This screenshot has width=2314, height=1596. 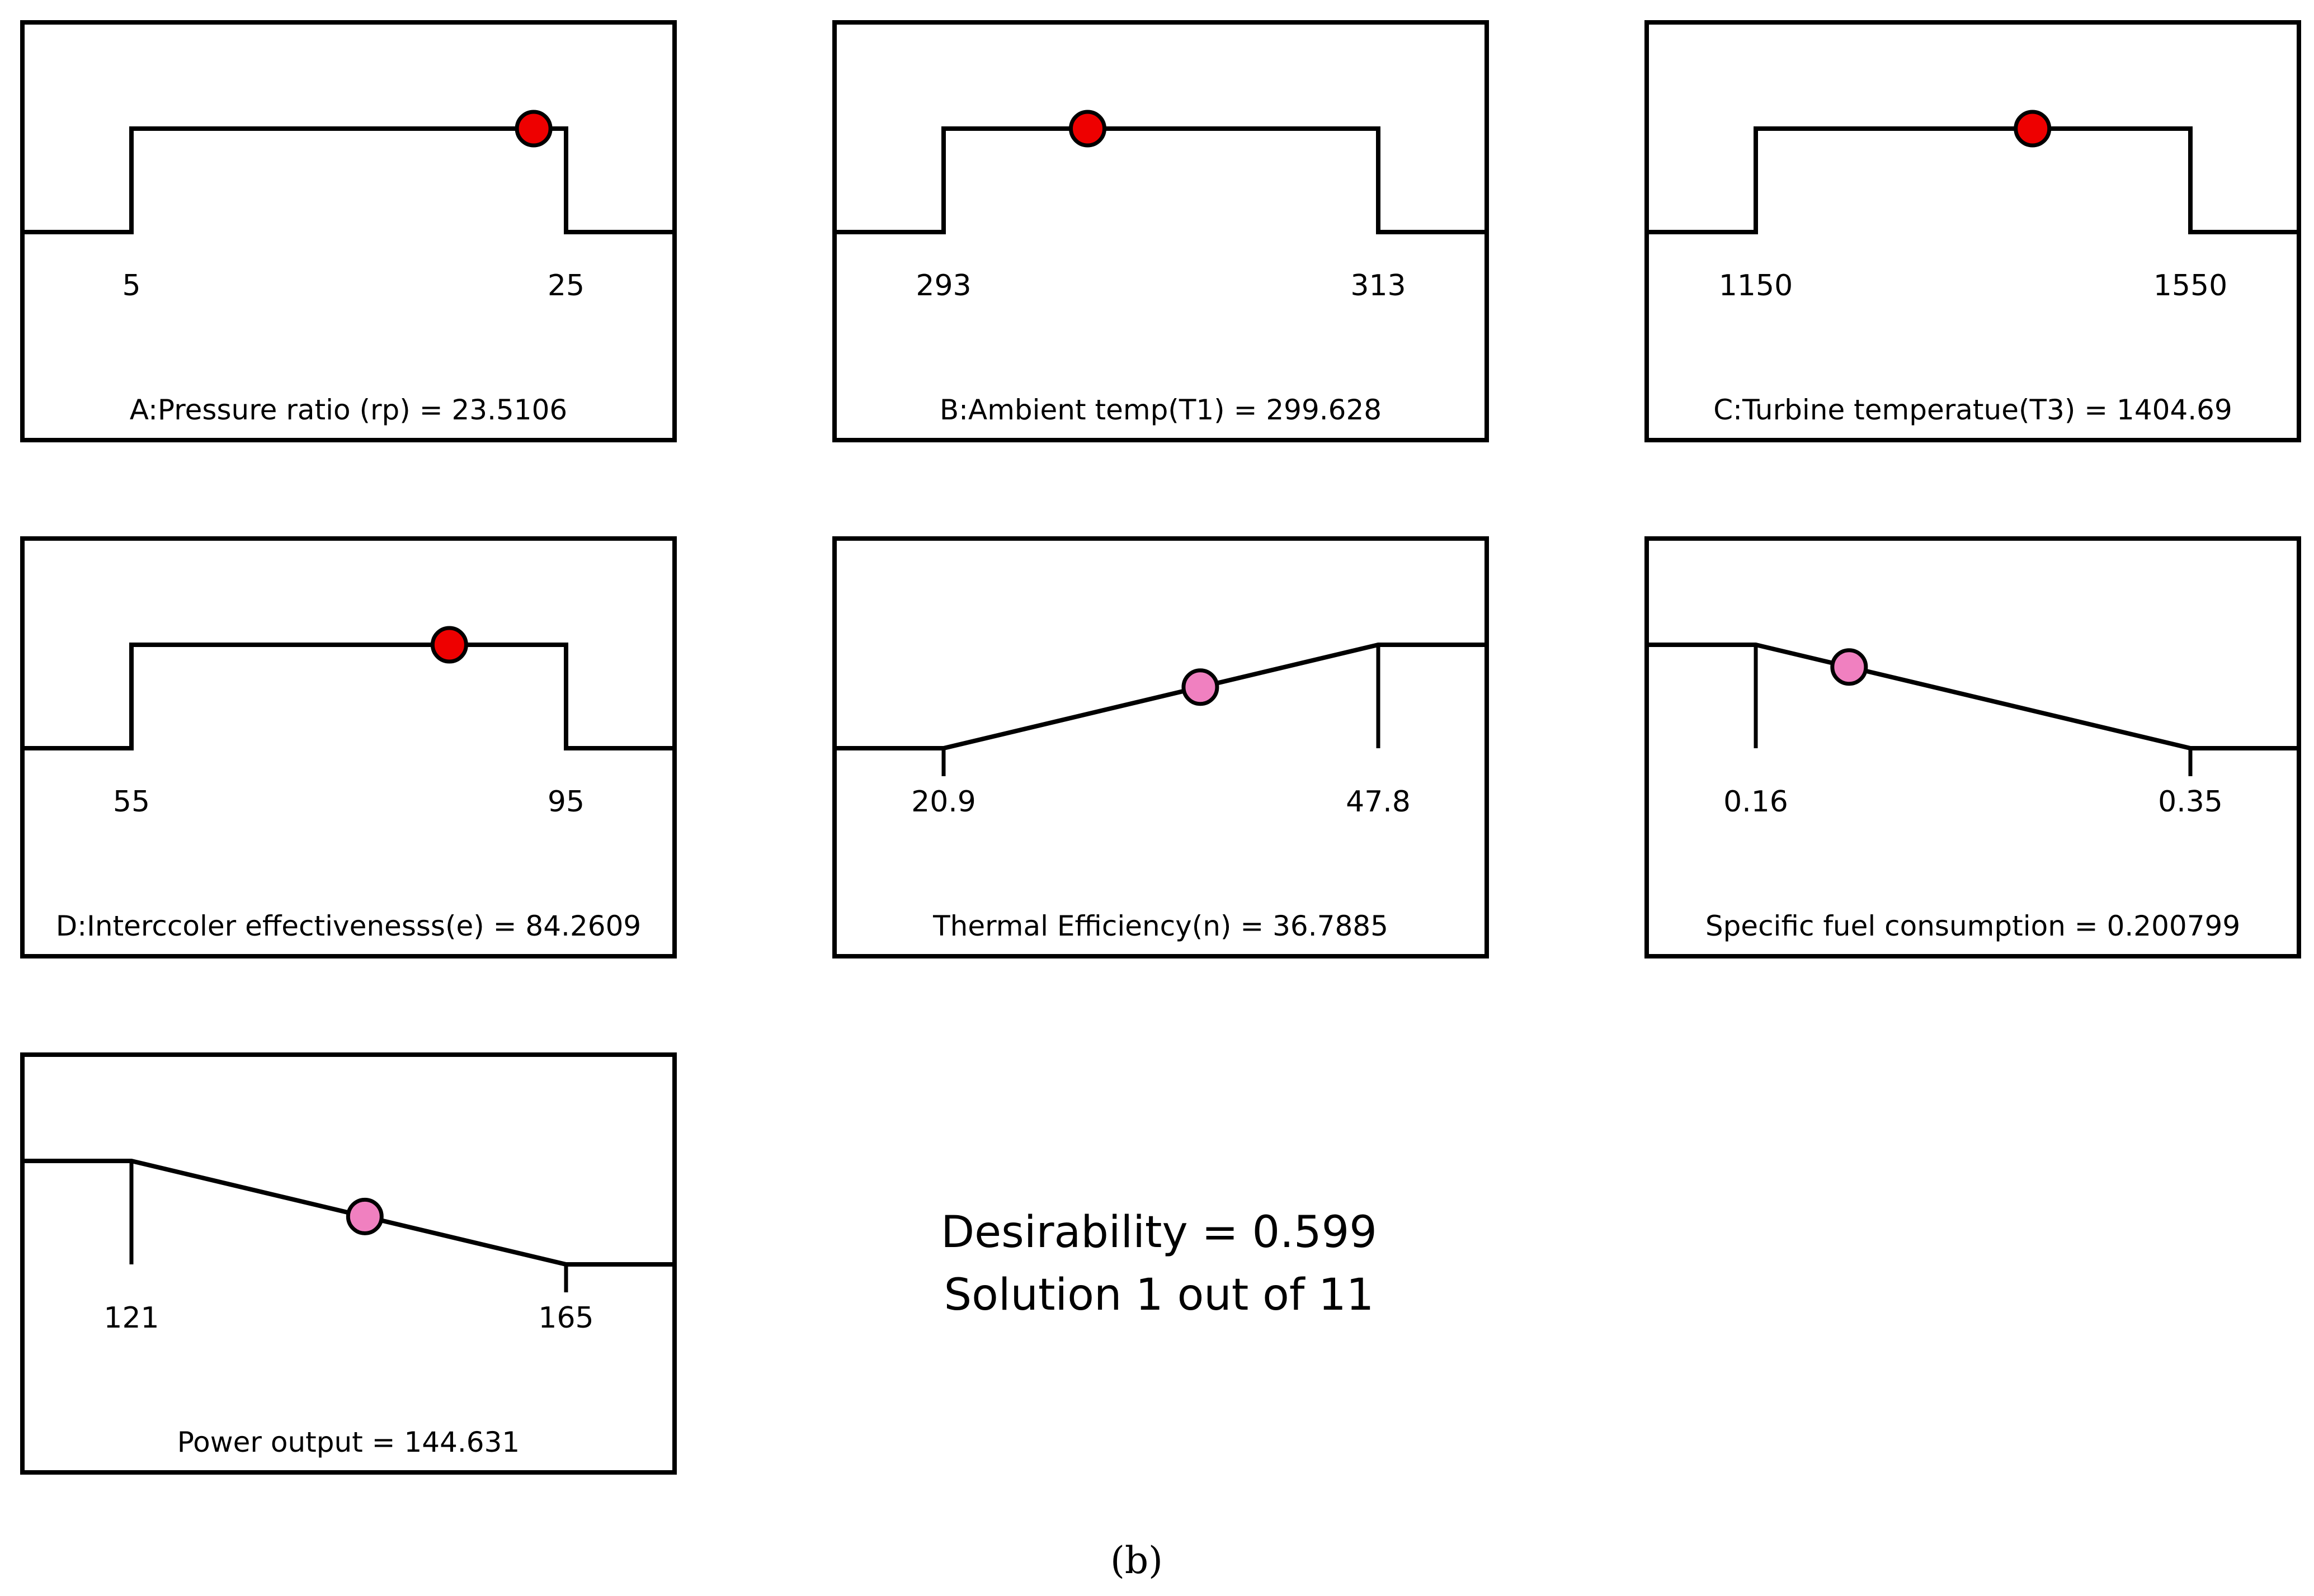 What do you see at coordinates (1161, 410) in the screenshot?
I see `panel-label: B:Ambient temp(T1) = 299.628` at bounding box center [1161, 410].